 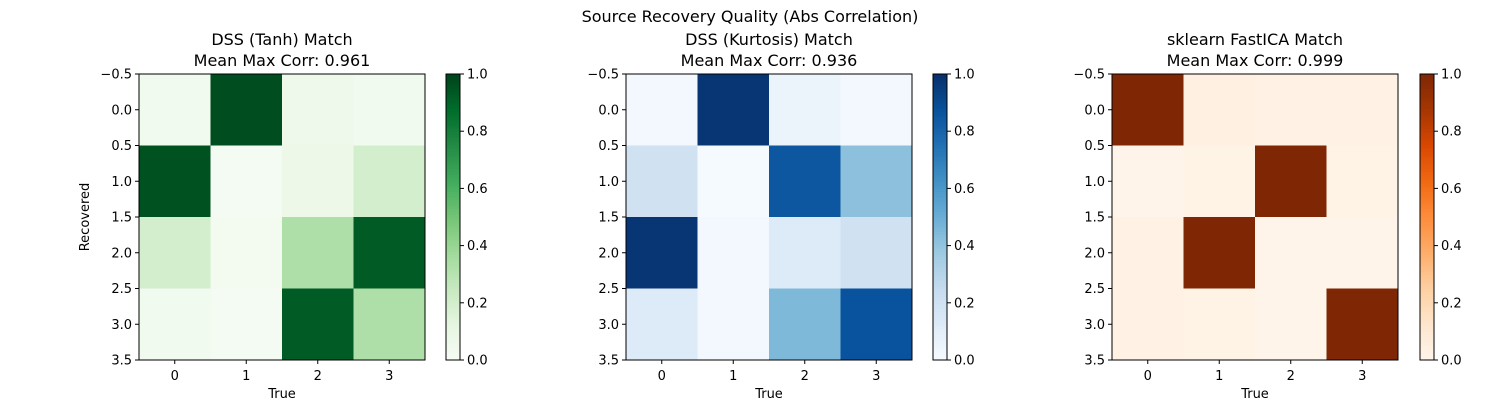 What do you see at coordinates (1094, 146) in the screenshot?
I see `y-tick-label: 0.5` at bounding box center [1094, 146].